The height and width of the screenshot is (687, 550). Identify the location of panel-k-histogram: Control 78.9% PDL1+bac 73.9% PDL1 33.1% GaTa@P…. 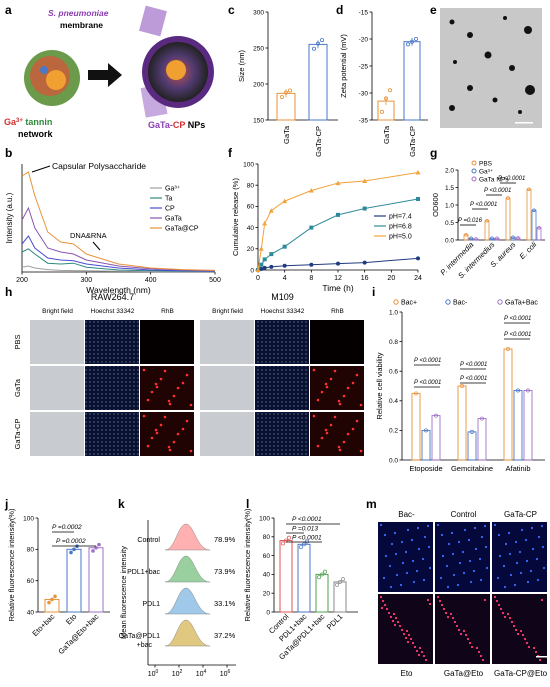
(177, 599).